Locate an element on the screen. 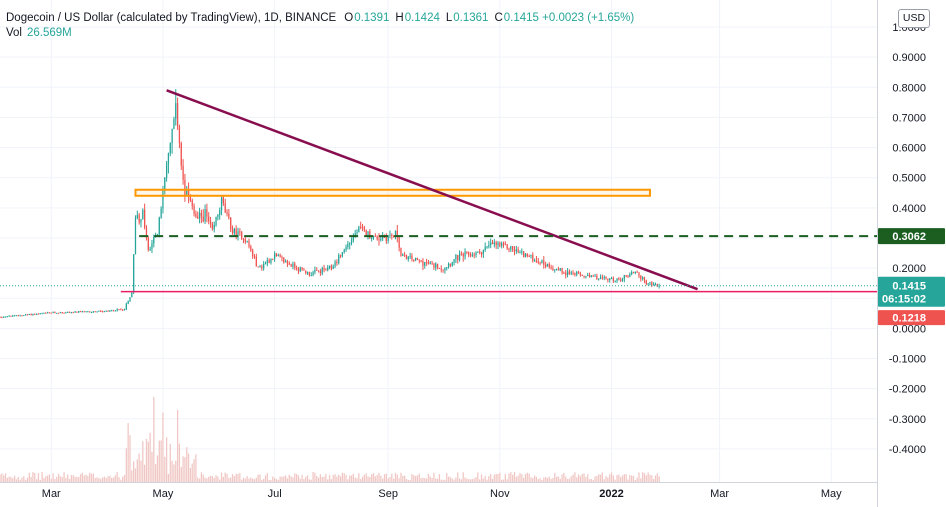 This screenshot has width=946, height=507. legend-high-value: 0.1424 is located at coordinates (422, 18).